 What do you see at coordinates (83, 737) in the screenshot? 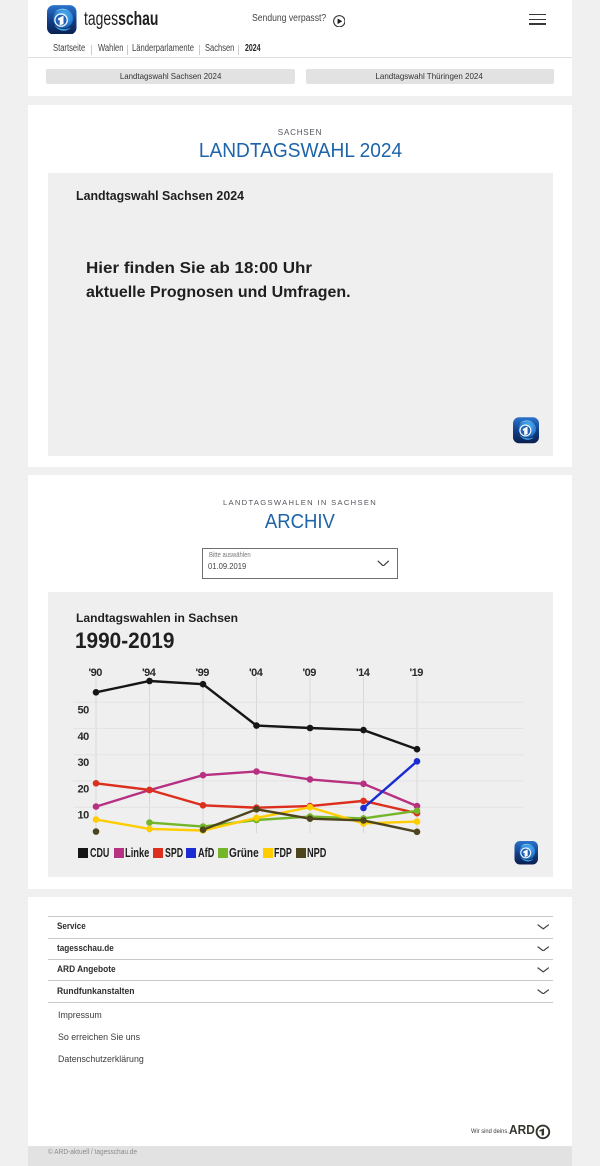
I see `svg-text: 40` at bounding box center [83, 737].